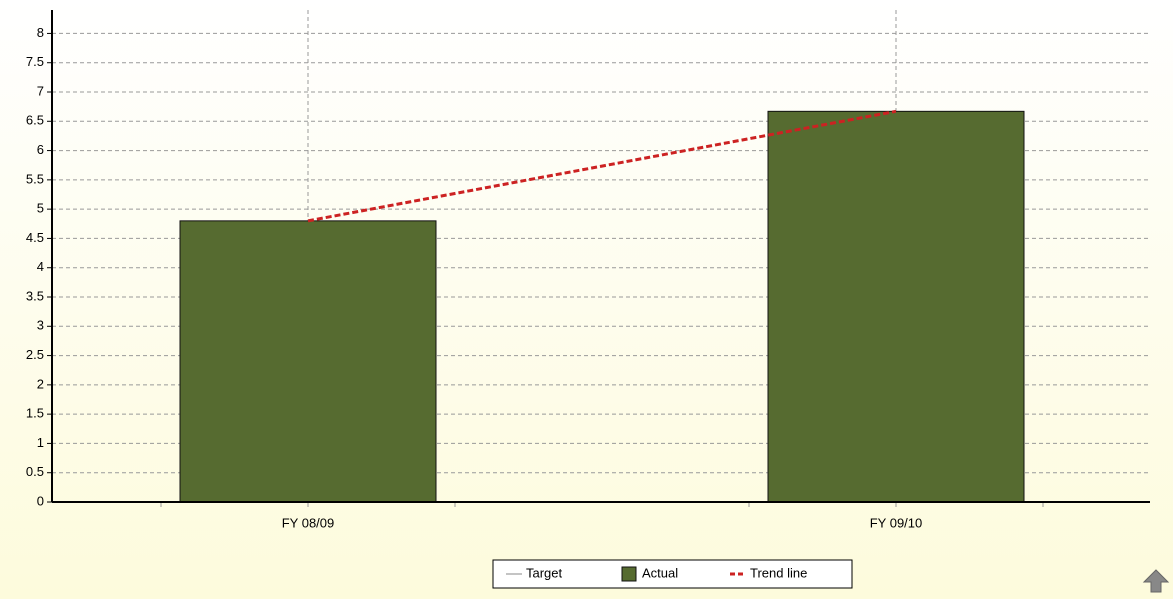 Image resolution: width=1173 pixels, height=599 pixels. I want to click on legend-label: Target, so click(544, 572).